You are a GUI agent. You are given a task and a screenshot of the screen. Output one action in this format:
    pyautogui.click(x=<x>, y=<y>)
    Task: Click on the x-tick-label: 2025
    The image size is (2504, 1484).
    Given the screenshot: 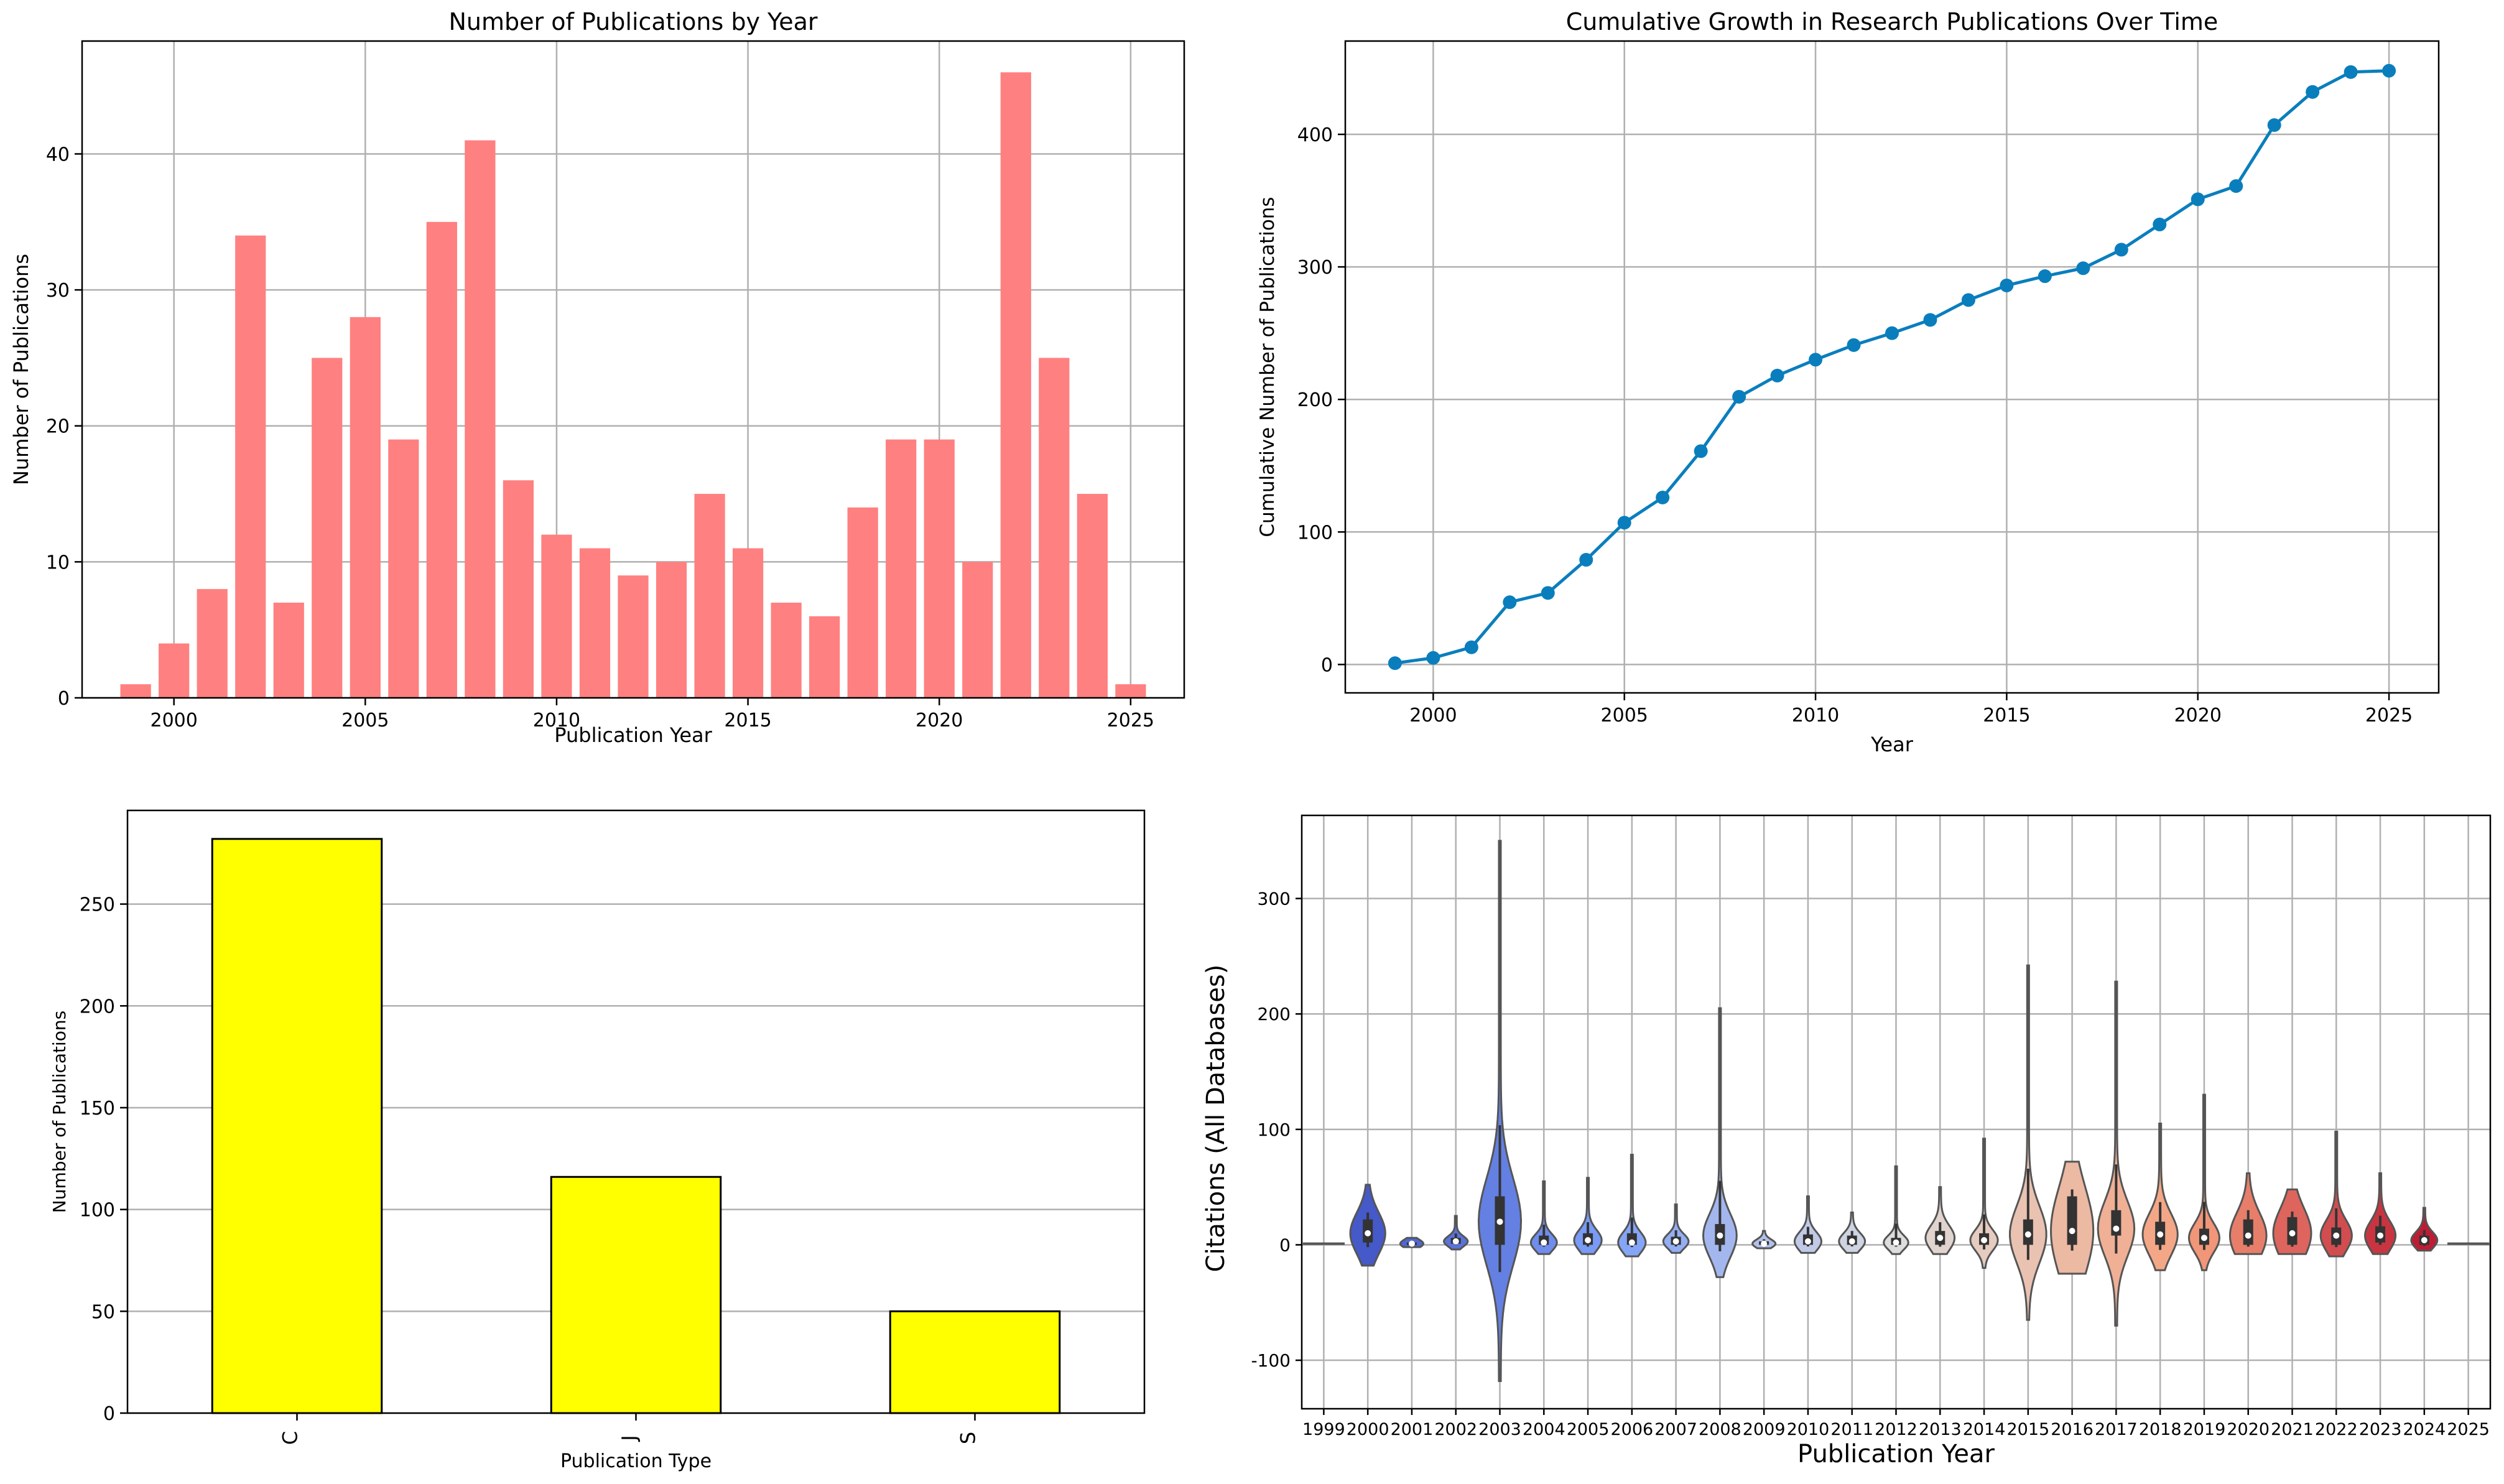 What is the action you would take?
    pyautogui.click(x=2469, y=1429)
    